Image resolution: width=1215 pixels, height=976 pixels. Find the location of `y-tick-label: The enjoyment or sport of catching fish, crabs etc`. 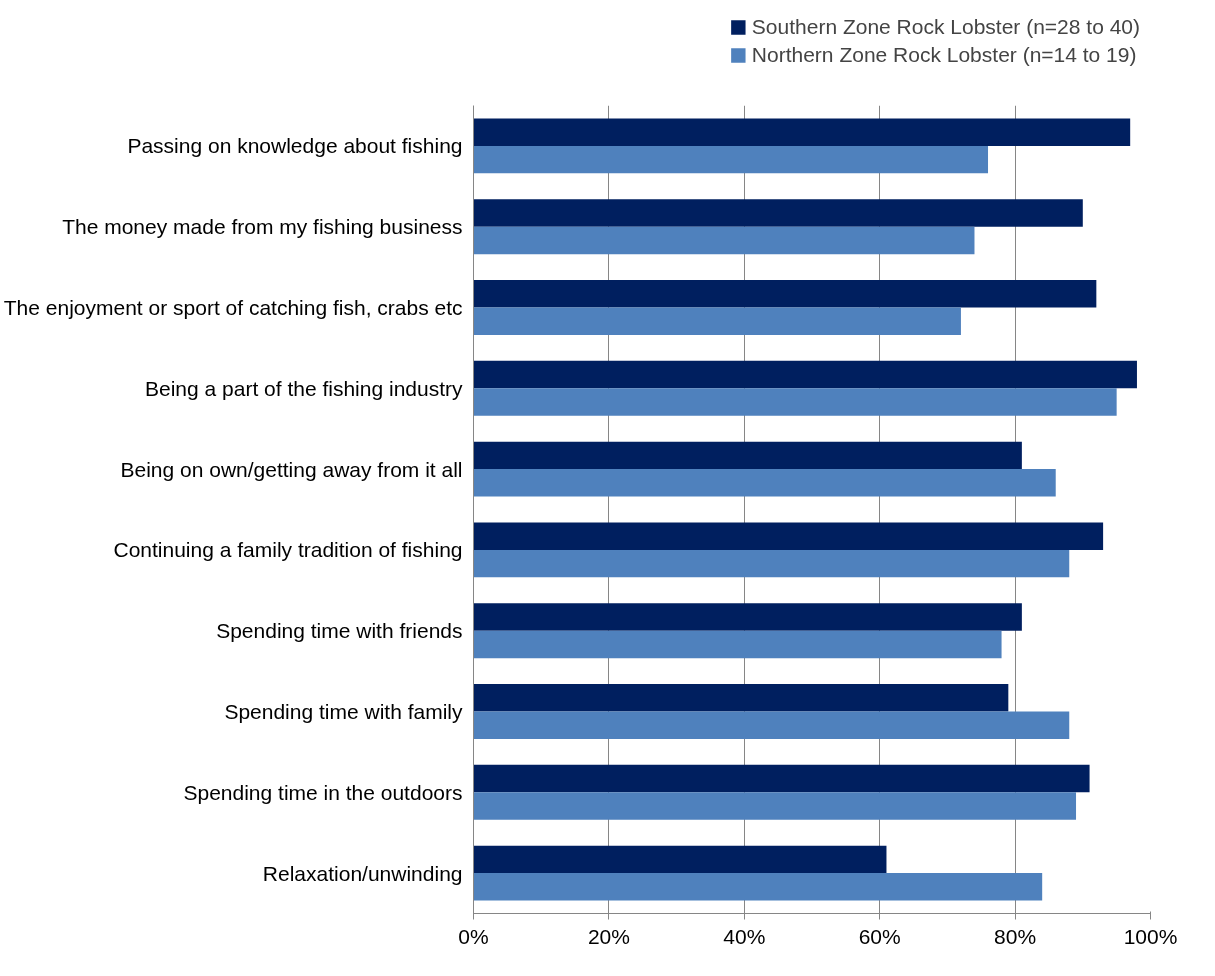

y-tick-label: The enjoyment or sport of catching fish, crabs etc is located at coordinates (233, 307).